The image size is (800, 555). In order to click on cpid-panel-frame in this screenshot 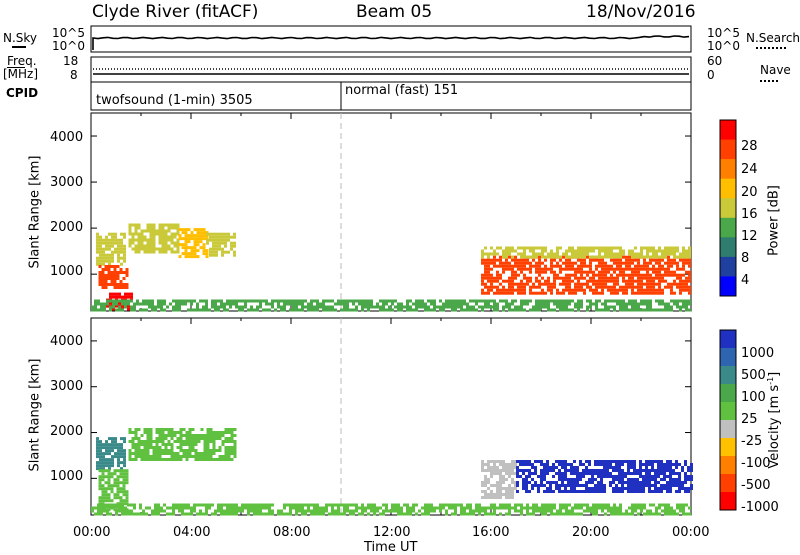, I will do `click(391, 96)`.